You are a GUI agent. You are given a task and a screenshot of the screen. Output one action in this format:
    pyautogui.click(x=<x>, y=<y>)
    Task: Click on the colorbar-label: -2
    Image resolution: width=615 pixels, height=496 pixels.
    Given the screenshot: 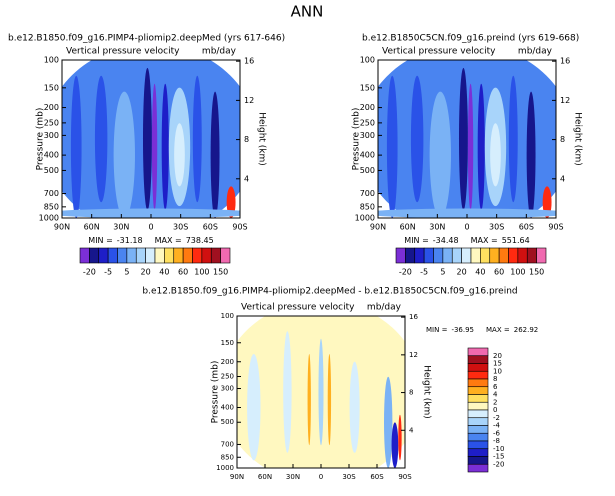 What is the action you would take?
    pyautogui.click(x=496, y=418)
    